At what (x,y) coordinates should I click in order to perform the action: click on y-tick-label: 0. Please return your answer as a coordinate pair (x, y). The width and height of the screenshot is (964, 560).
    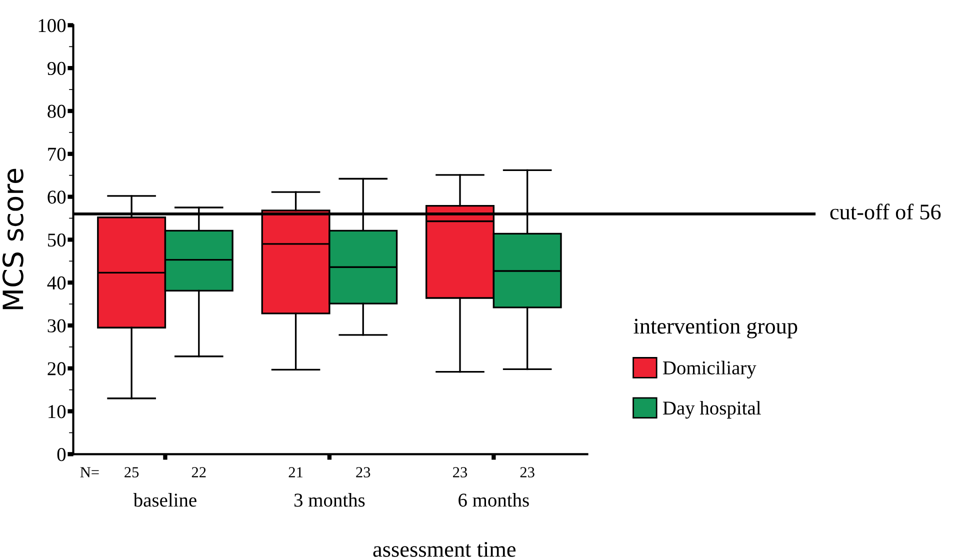
    Looking at the image, I should click on (61, 455).